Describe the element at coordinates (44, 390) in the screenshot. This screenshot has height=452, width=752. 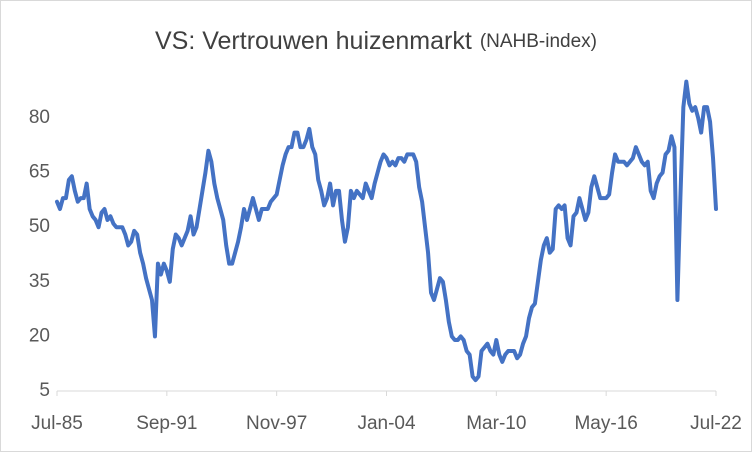
I see `y-tick-label: 5` at that location.